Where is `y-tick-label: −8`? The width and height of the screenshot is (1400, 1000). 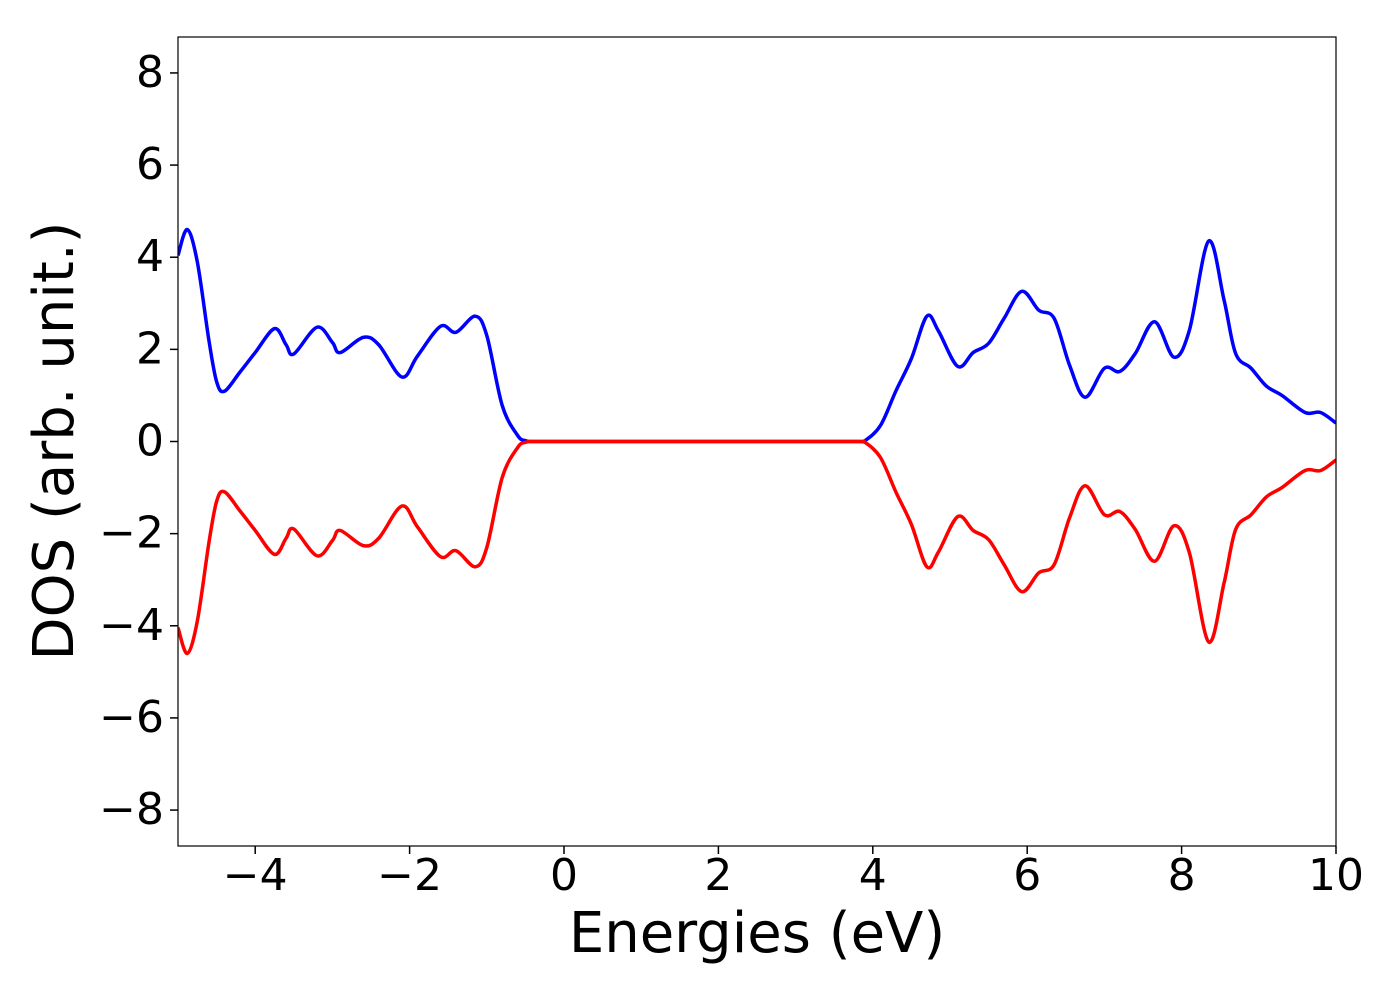 y-tick-label: −8 is located at coordinates (131, 809).